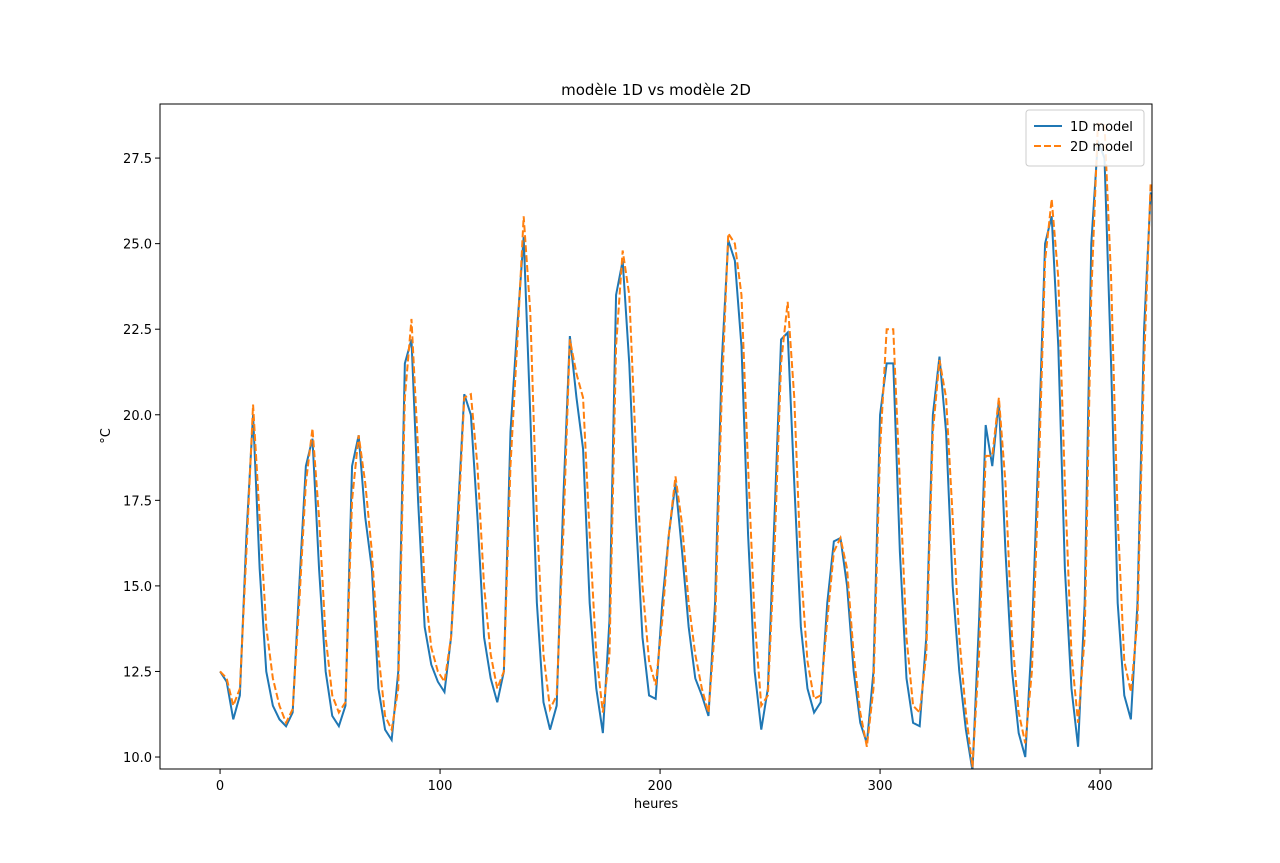  I want to click on y-axis-label: °C, so click(106, 436).